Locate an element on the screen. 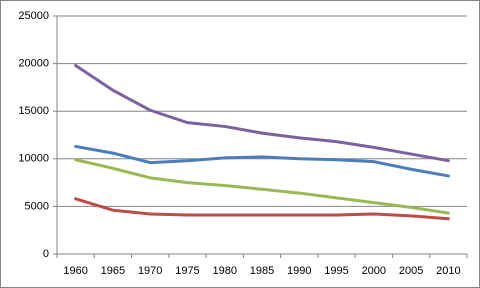 The image size is (480, 288). y-tick-label: 15000 is located at coordinates (33, 111).